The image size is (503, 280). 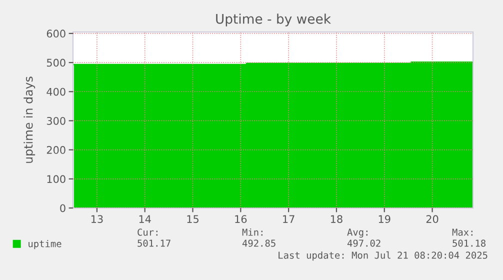 What do you see at coordinates (241, 219) in the screenshot?
I see `x-tick-label: 16` at bounding box center [241, 219].